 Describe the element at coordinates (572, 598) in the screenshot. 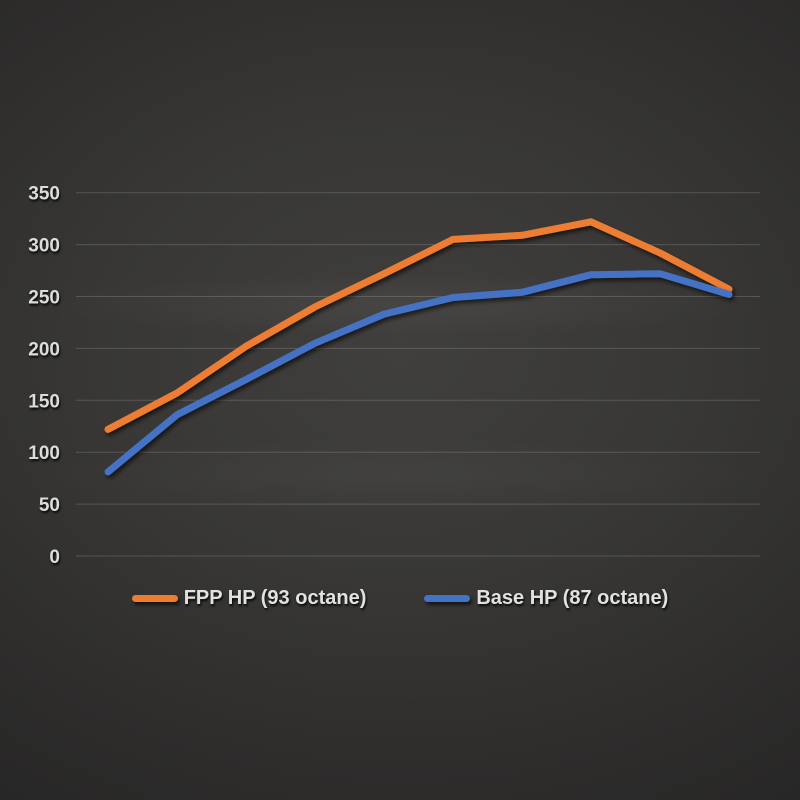

I see `base-series-label: Base HP (87 octane)` at that location.